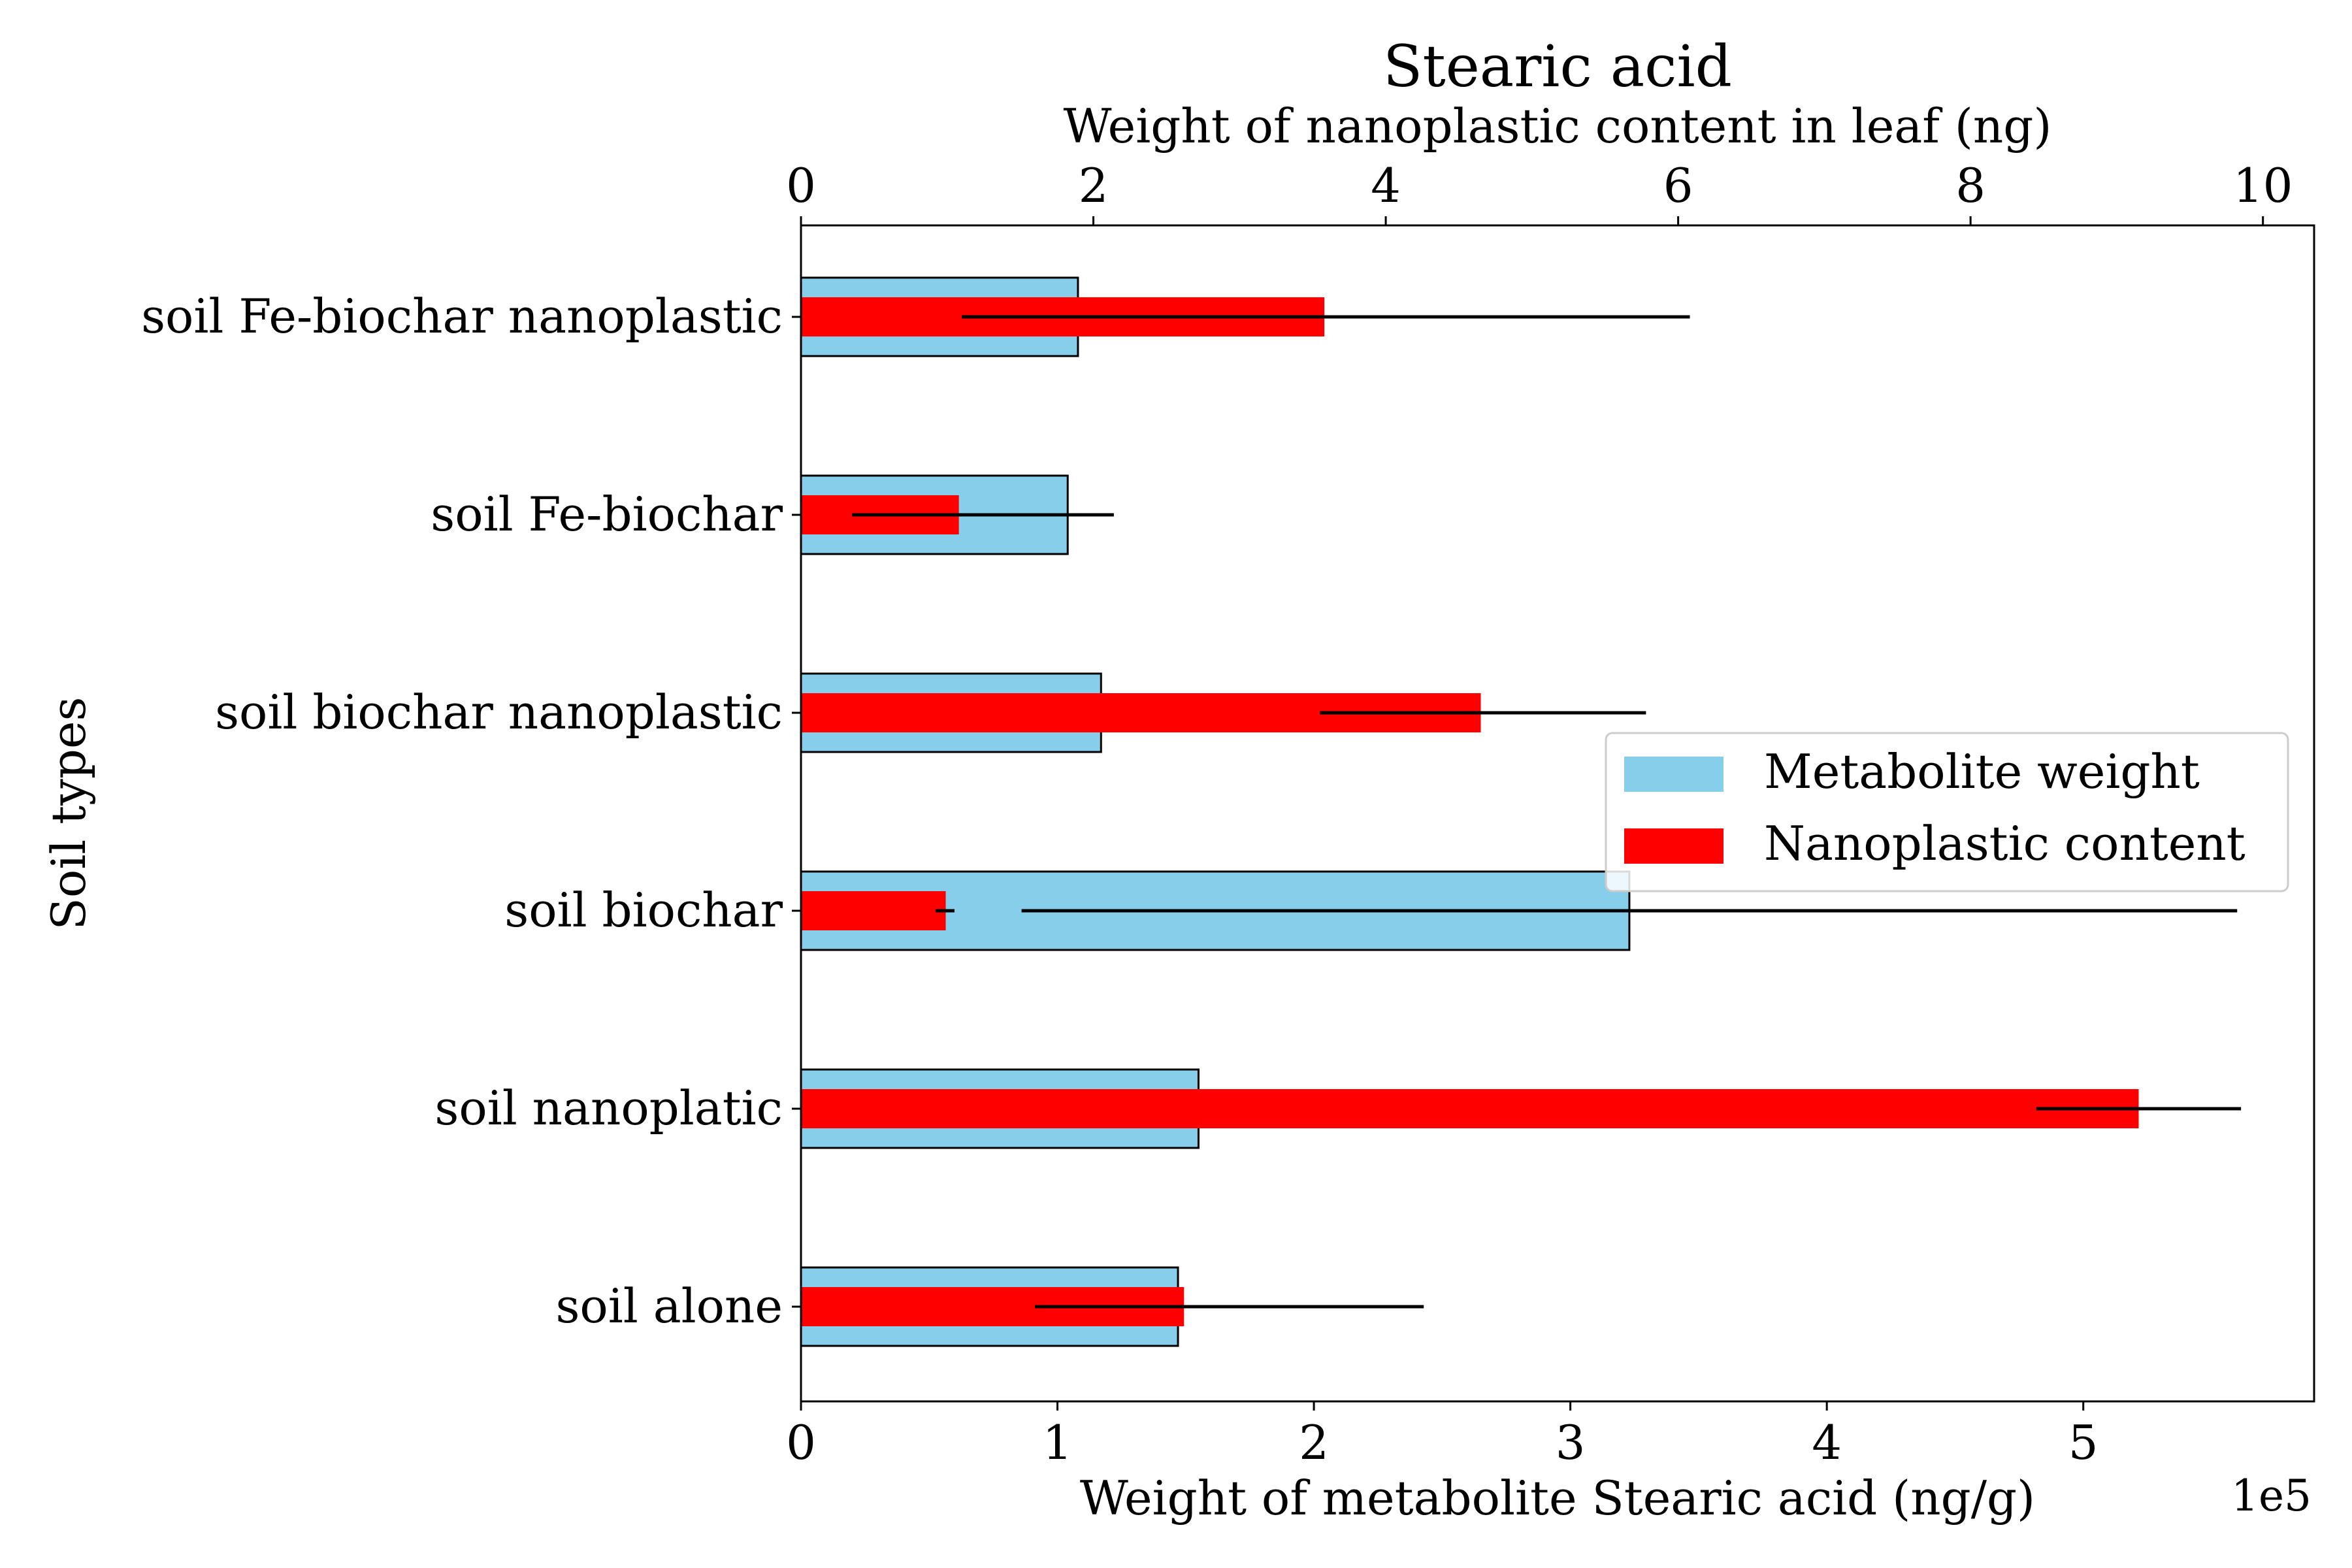 This screenshot has height=1568, width=2352. What do you see at coordinates (1094, 185) in the screenshot?
I see `x-top-tick-label: 2` at bounding box center [1094, 185].